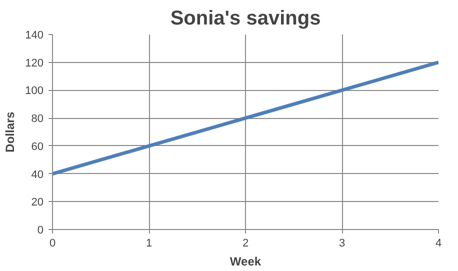 The width and height of the screenshot is (458, 271). Describe the element at coordinates (37, 146) in the screenshot. I see `y-tick-label: 60` at that location.